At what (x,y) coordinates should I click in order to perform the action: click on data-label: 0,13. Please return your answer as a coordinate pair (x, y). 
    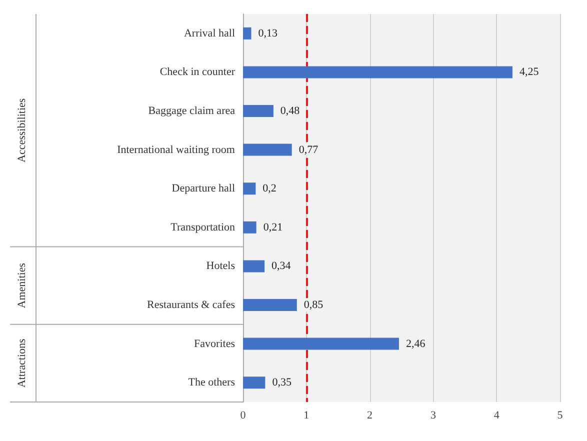
    Looking at the image, I should click on (268, 33).